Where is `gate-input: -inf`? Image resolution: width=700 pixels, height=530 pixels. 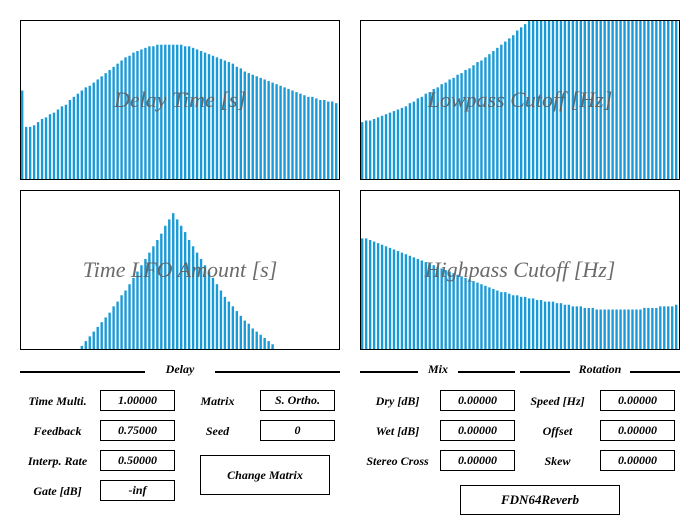 gate-input: -inf is located at coordinates (137, 490).